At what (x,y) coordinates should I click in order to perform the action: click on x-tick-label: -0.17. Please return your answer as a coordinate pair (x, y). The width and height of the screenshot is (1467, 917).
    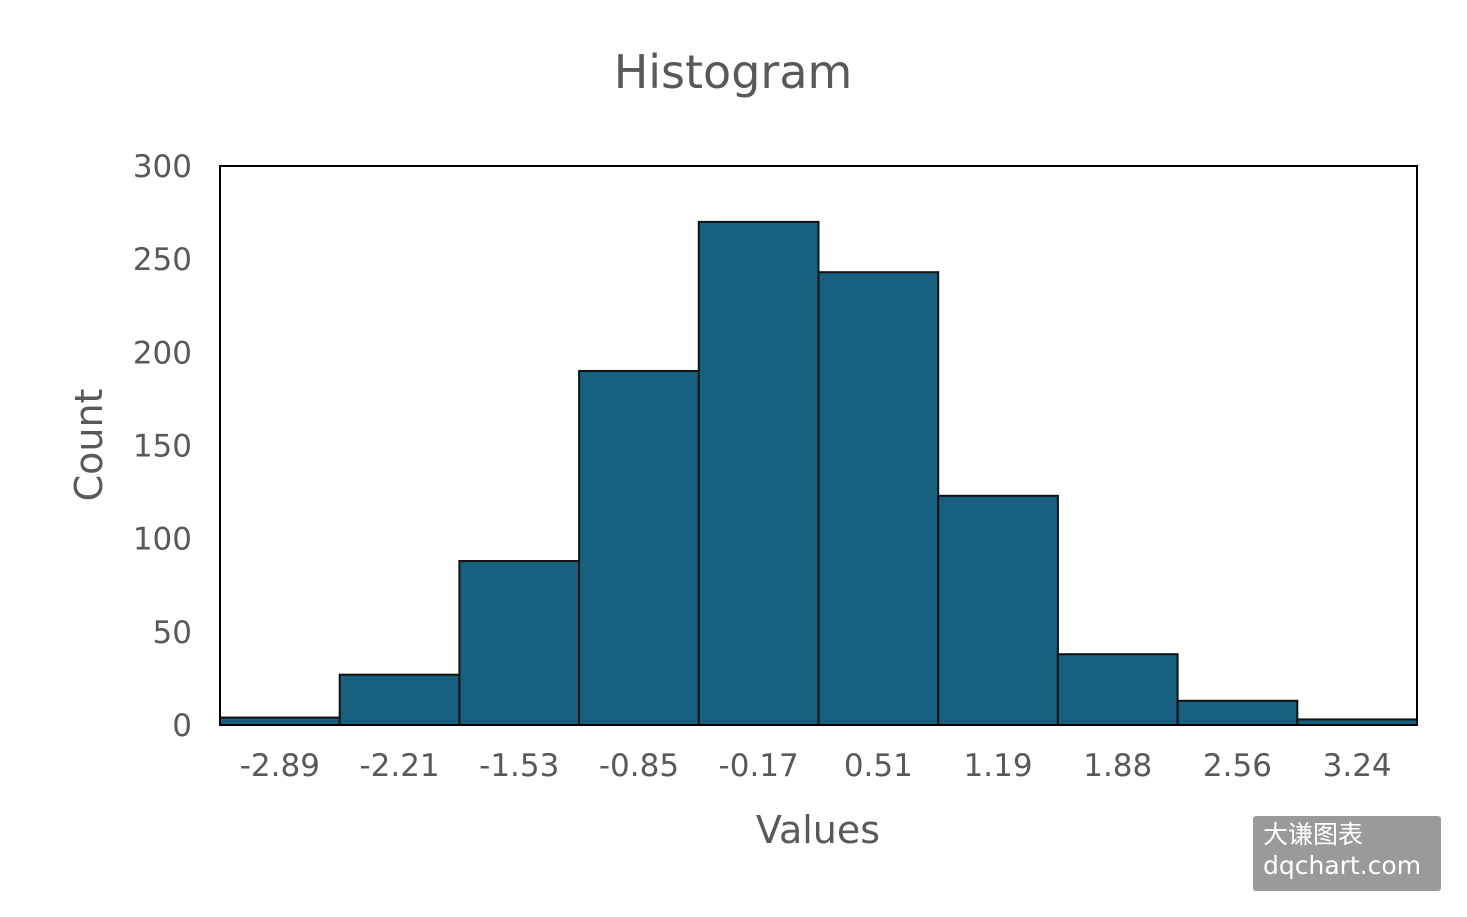
    Looking at the image, I should click on (759, 766).